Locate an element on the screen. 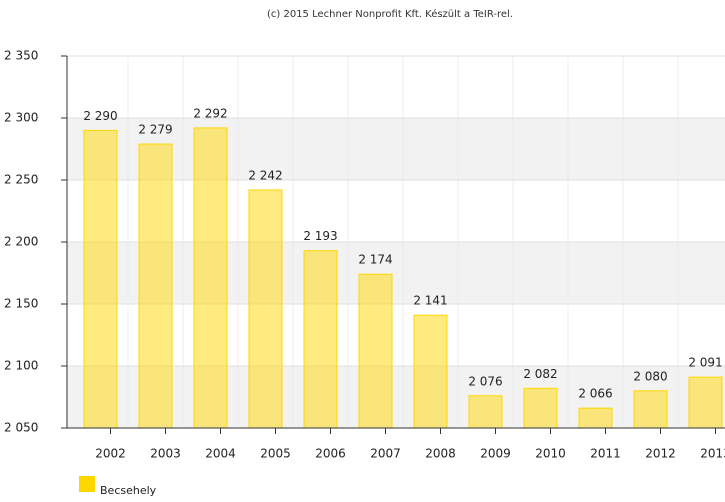  data-label: 2 082 is located at coordinates (540, 374).